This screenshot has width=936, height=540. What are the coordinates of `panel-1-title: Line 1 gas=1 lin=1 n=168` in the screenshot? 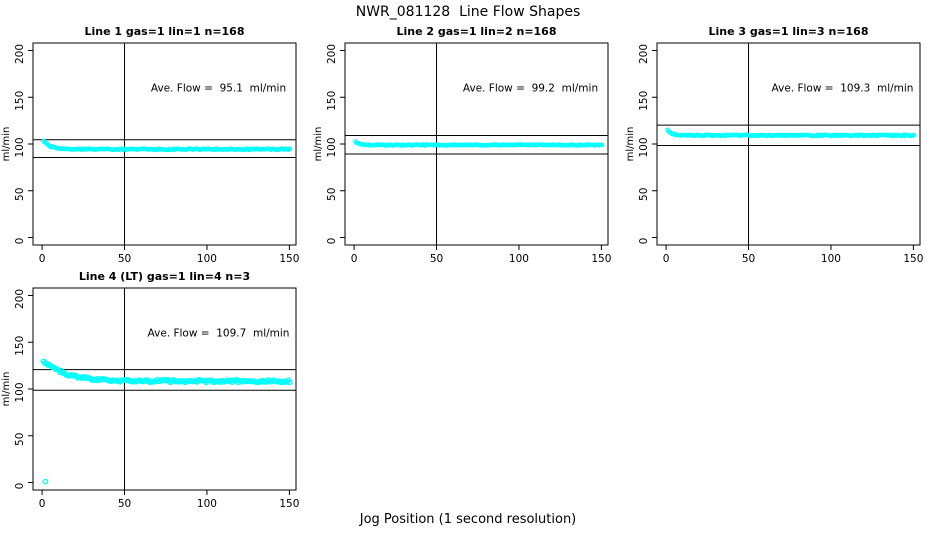 It's located at (164, 31).